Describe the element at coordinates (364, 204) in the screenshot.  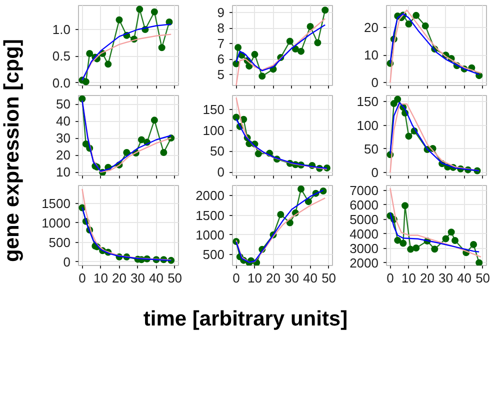
I see `y-tick-label: 6000` at that location.